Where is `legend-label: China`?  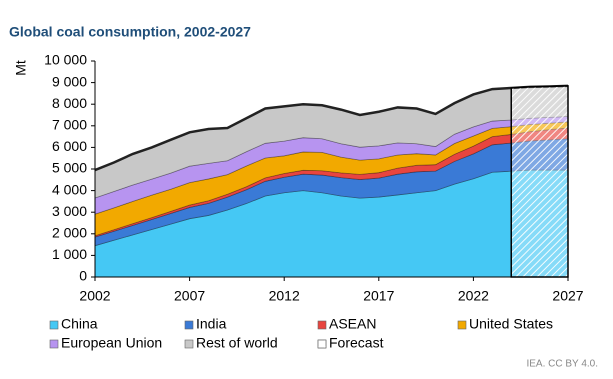
legend-label: China is located at coordinates (79, 324).